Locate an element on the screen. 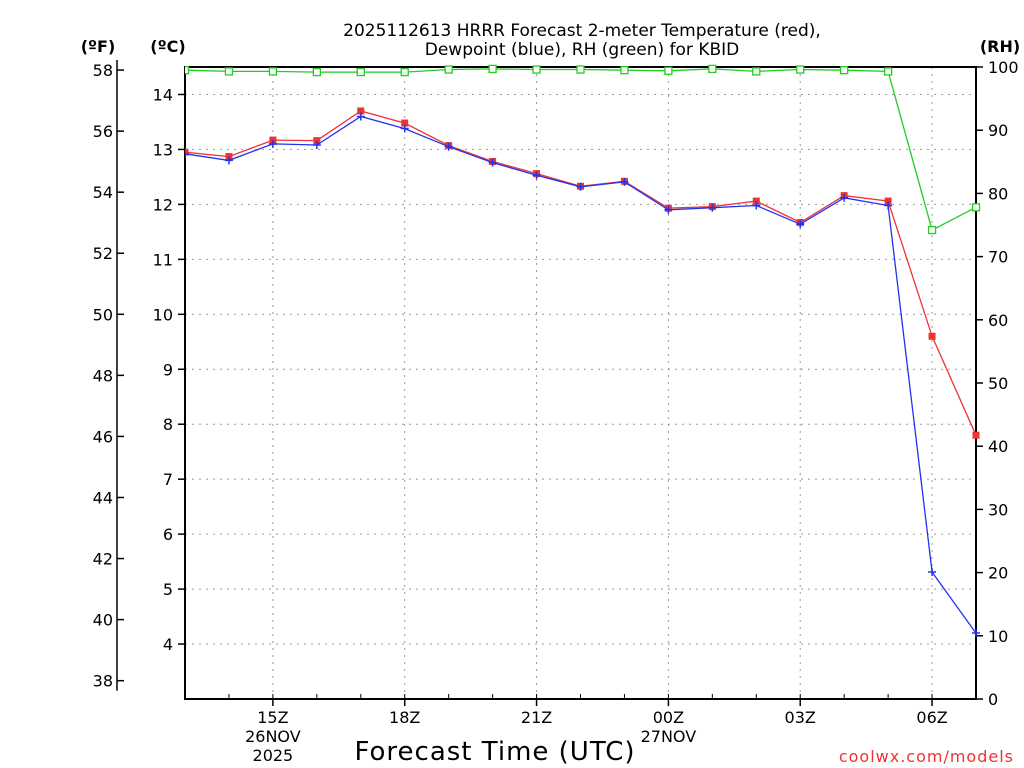  x-date-label: 27NOV is located at coordinates (669, 736).